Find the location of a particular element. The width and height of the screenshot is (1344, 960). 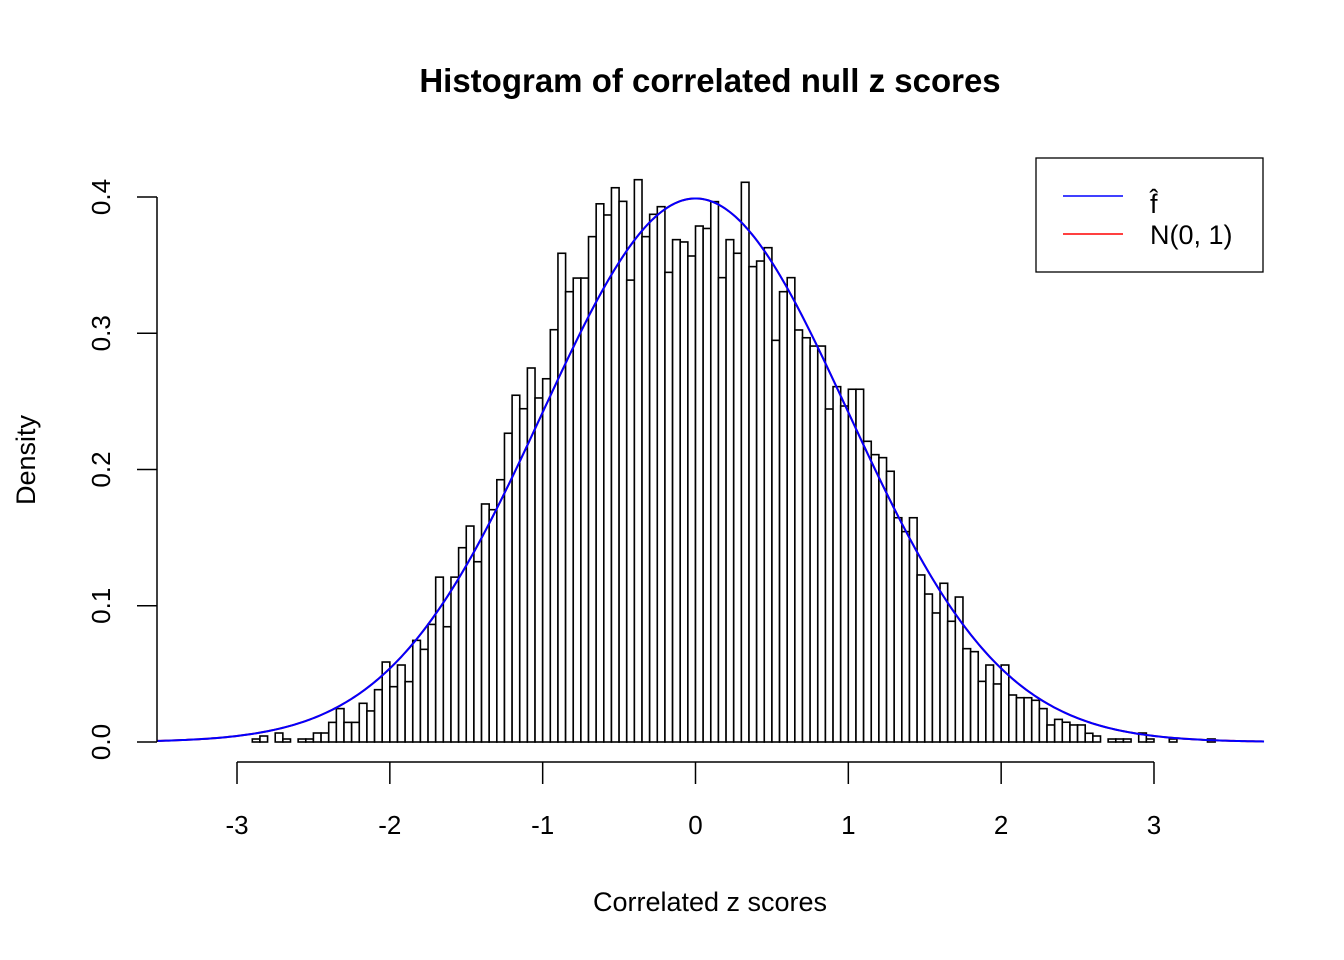

x-tick-label: 1 is located at coordinates (848, 825).